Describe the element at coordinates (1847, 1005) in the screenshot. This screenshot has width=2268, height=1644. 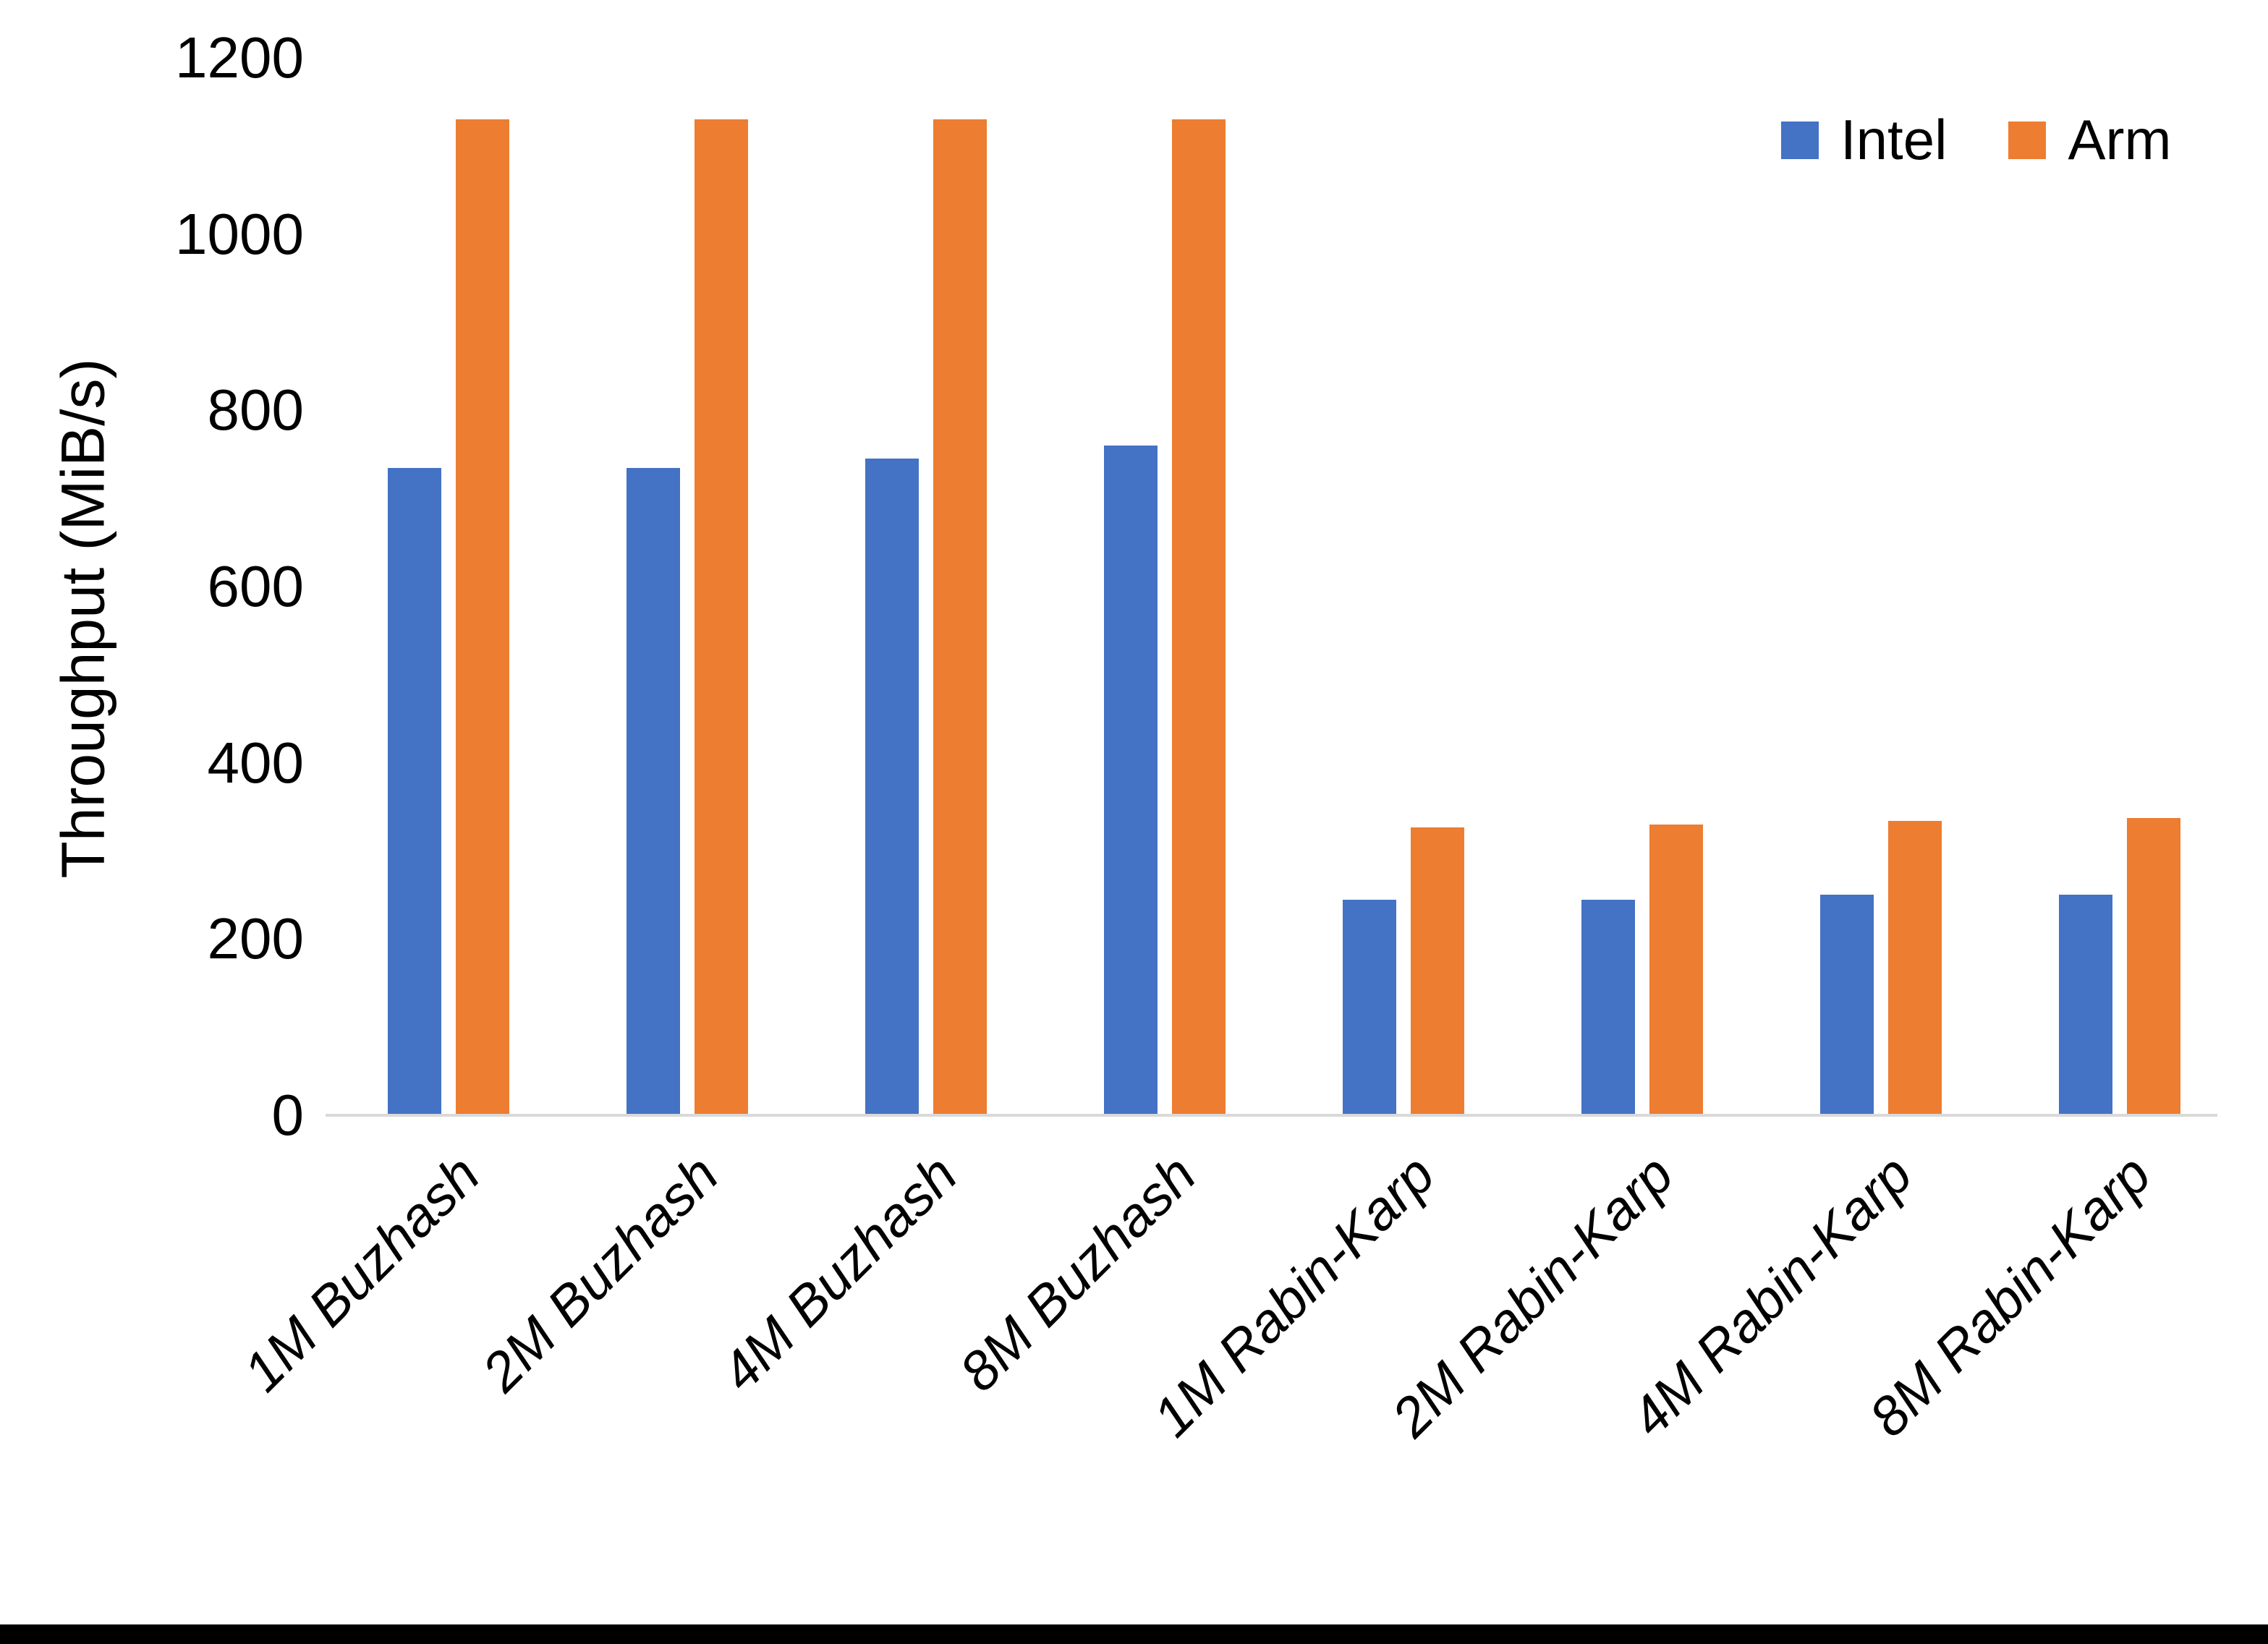
I see `bar-intel-4m-rabin-karp` at that location.